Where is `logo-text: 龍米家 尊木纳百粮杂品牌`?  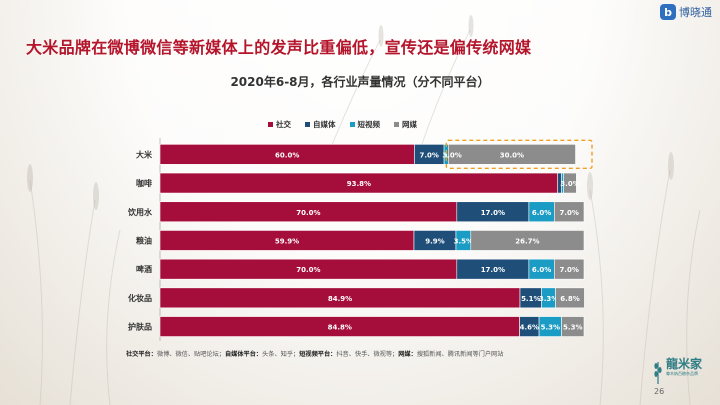 logo-text: 龍米家 尊木纳百粮杂品牌 is located at coordinates (684, 367).